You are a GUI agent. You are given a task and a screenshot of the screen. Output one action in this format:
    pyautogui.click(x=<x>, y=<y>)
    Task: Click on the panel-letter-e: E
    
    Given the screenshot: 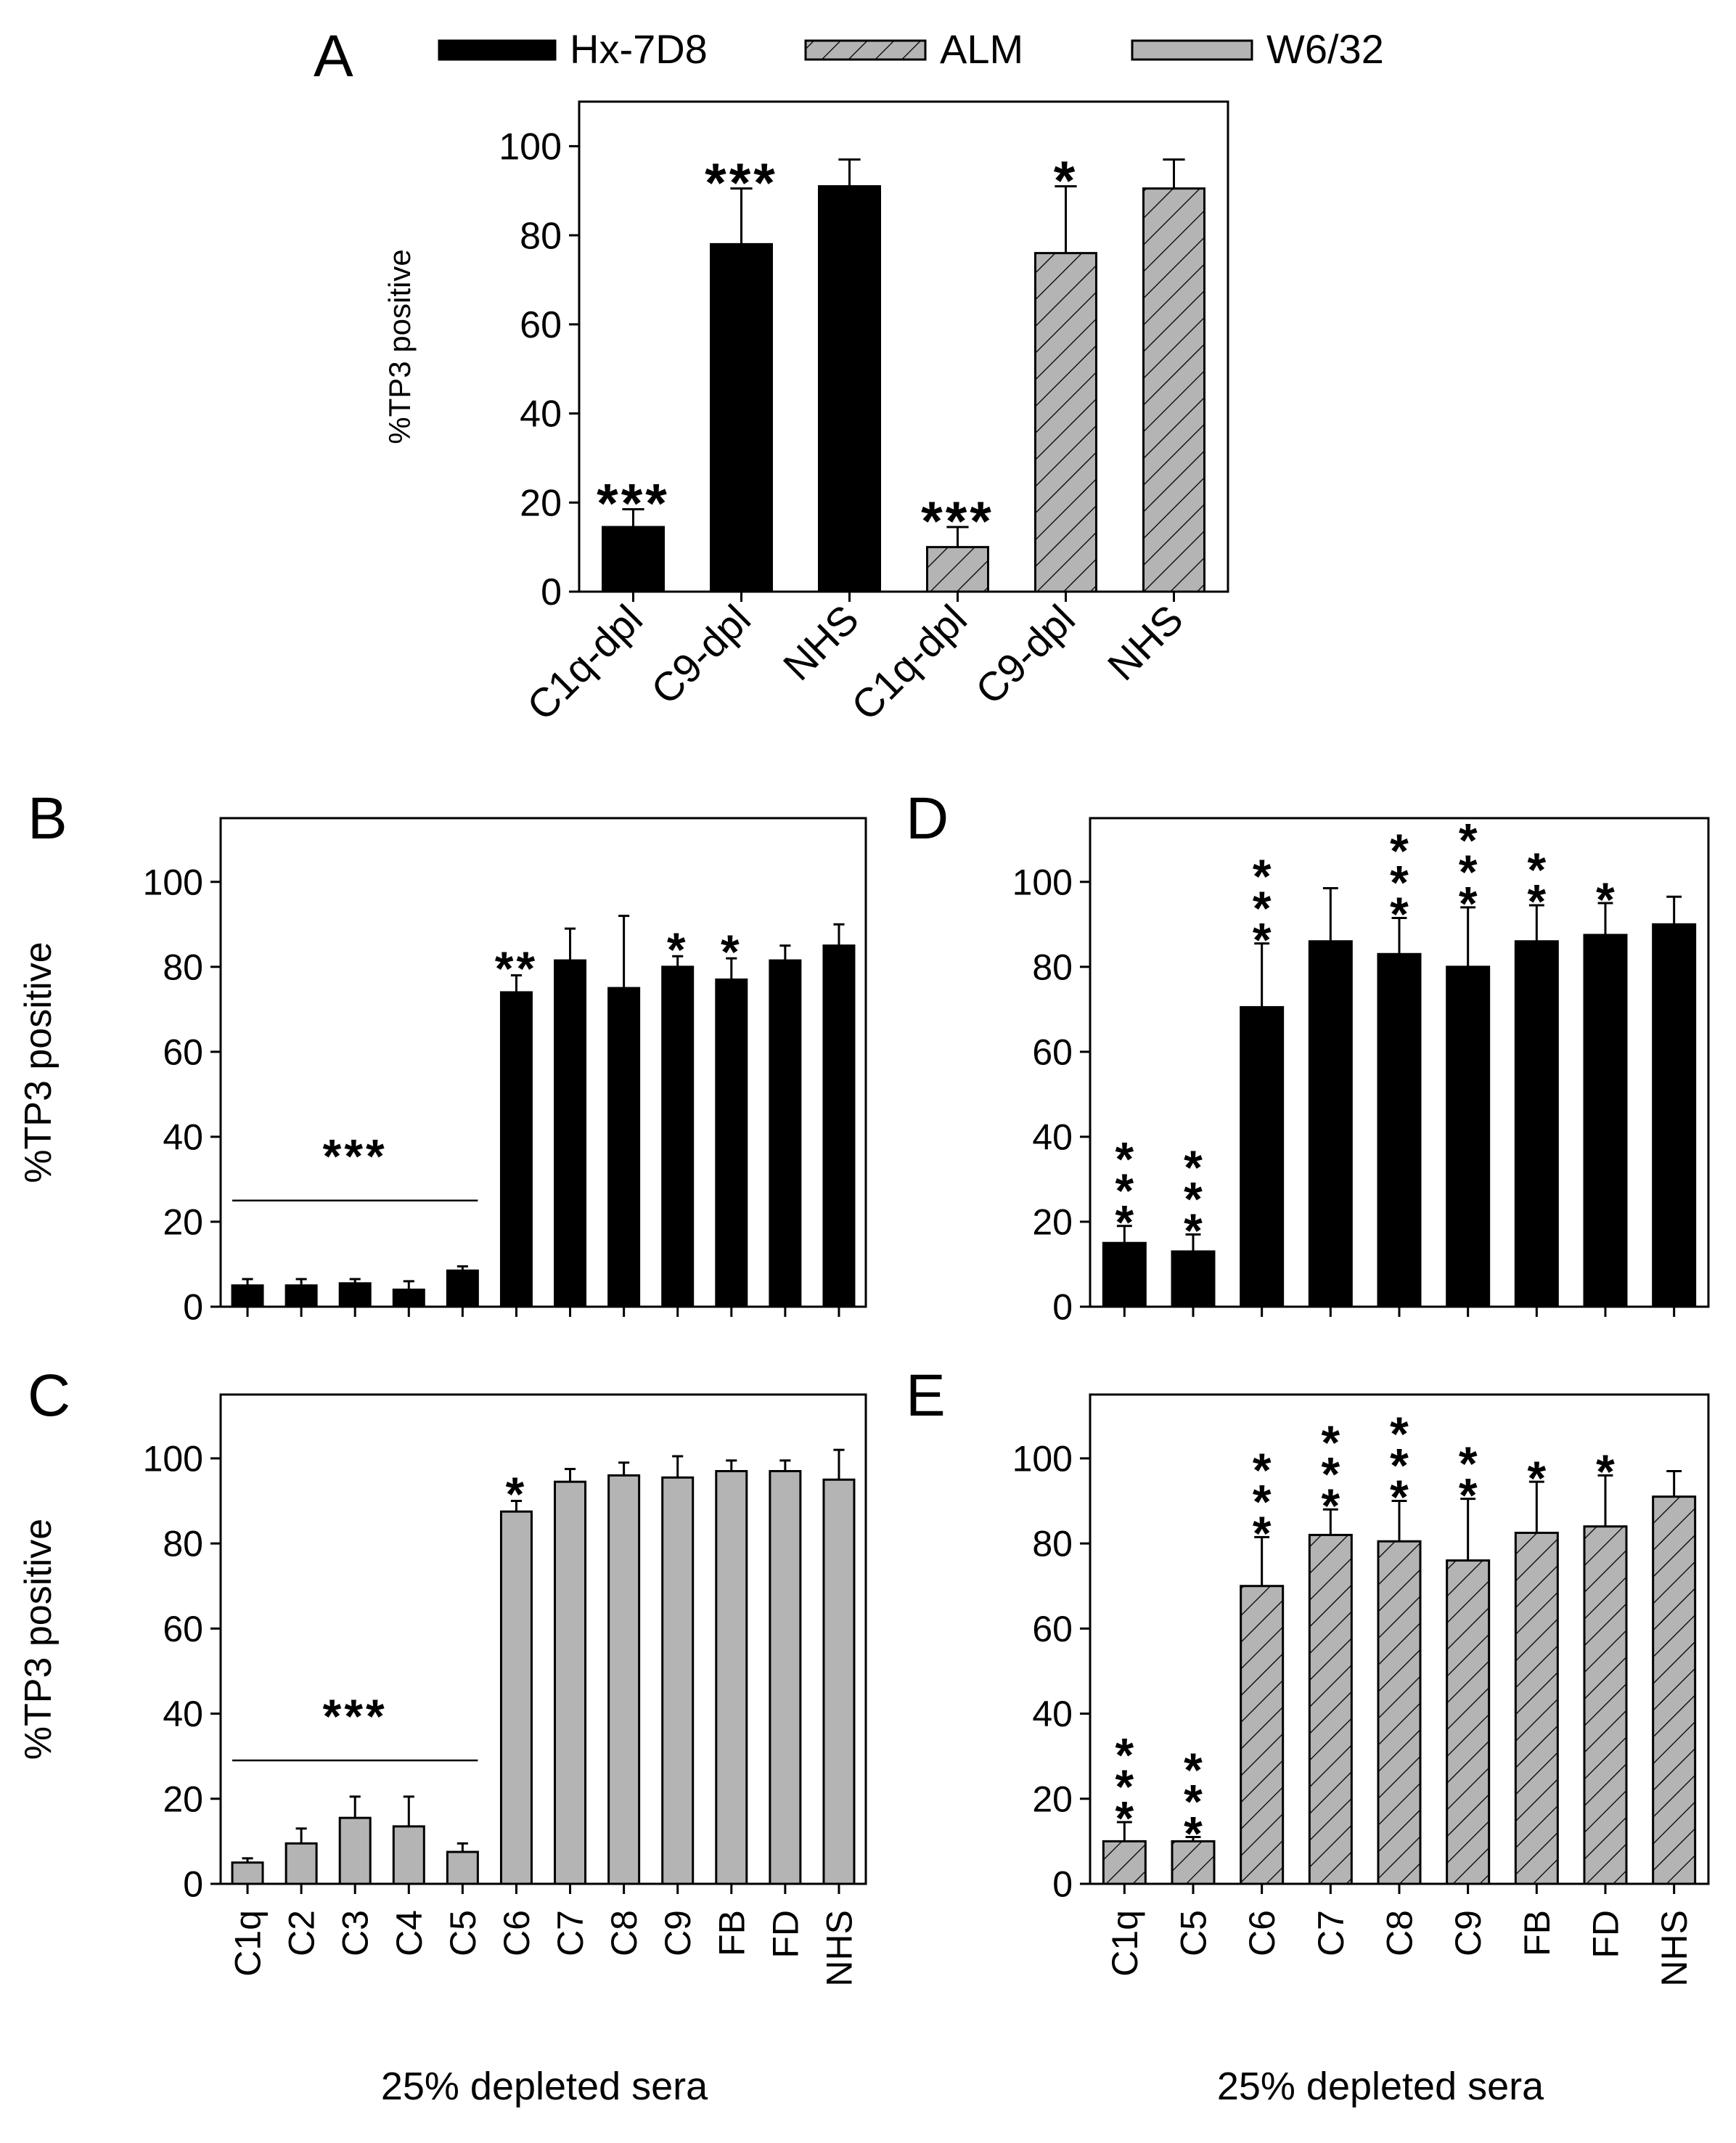 What is the action you would take?
    pyautogui.click(x=926, y=1396)
    